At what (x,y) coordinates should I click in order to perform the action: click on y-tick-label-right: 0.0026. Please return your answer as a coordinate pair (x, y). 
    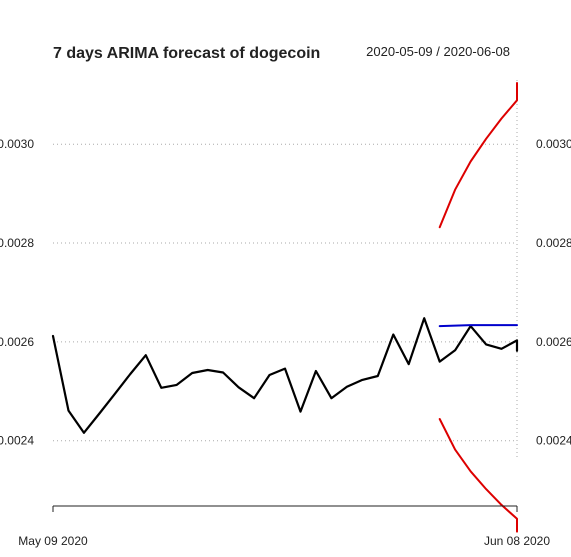
    Looking at the image, I should click on (553, 342).